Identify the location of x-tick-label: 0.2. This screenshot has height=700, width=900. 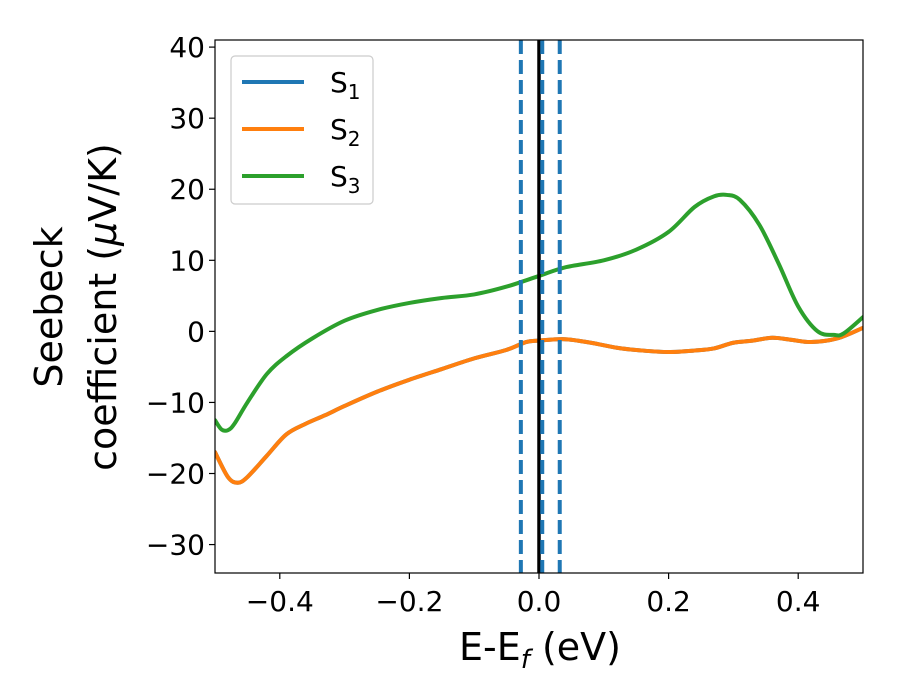
(668, 601).